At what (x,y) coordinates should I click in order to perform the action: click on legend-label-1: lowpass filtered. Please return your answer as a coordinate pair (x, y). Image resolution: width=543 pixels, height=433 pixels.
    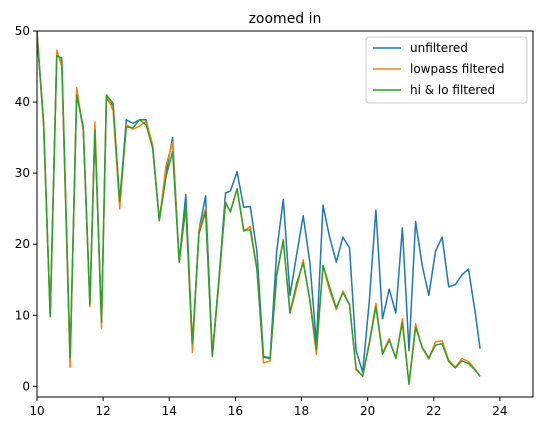
    Looking at the image, I should click on (457, 69).